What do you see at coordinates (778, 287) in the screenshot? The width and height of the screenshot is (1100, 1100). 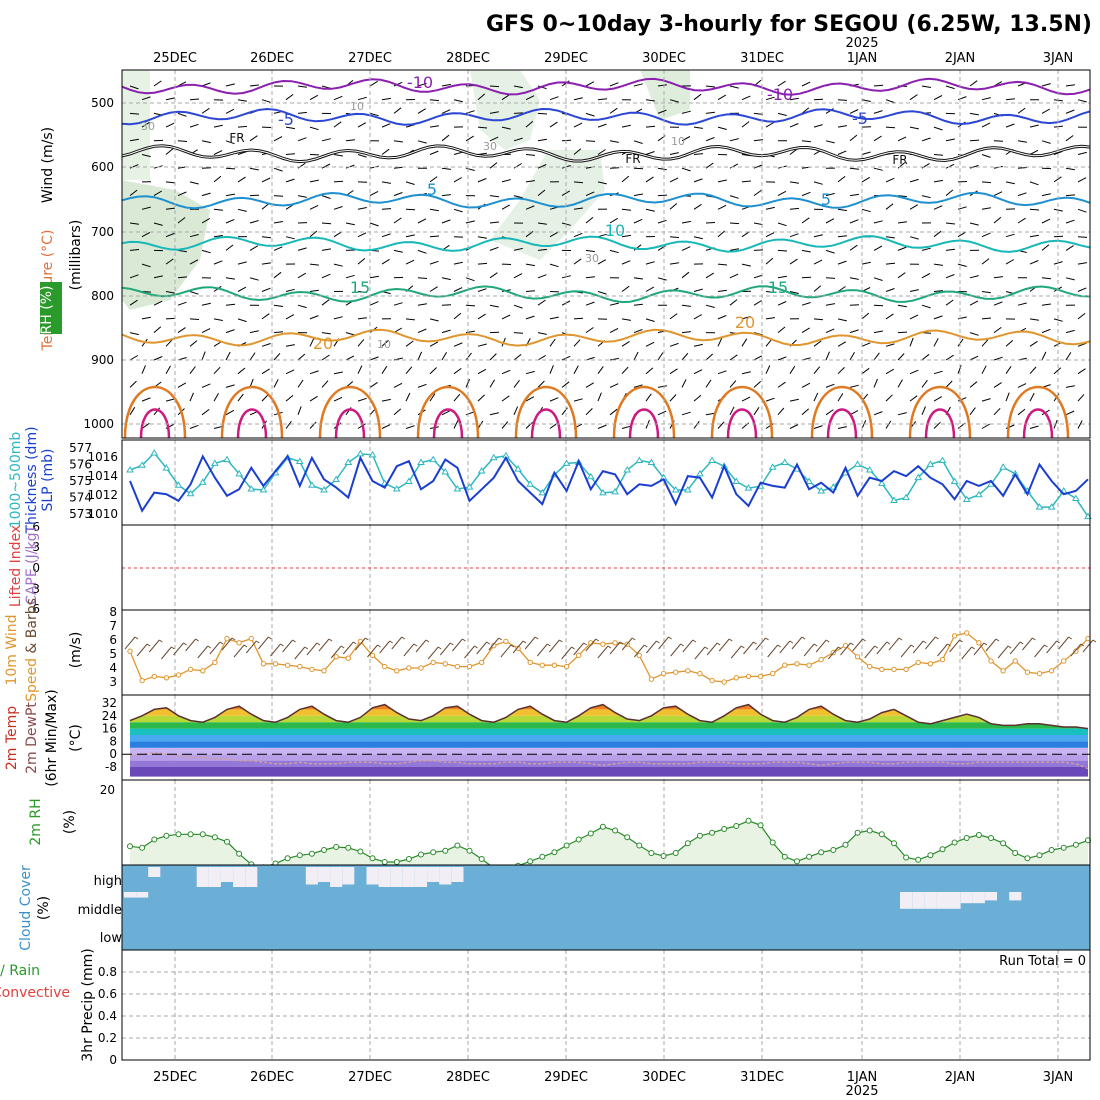 I see `contour-label: 15` at bounding box center [778, 287].